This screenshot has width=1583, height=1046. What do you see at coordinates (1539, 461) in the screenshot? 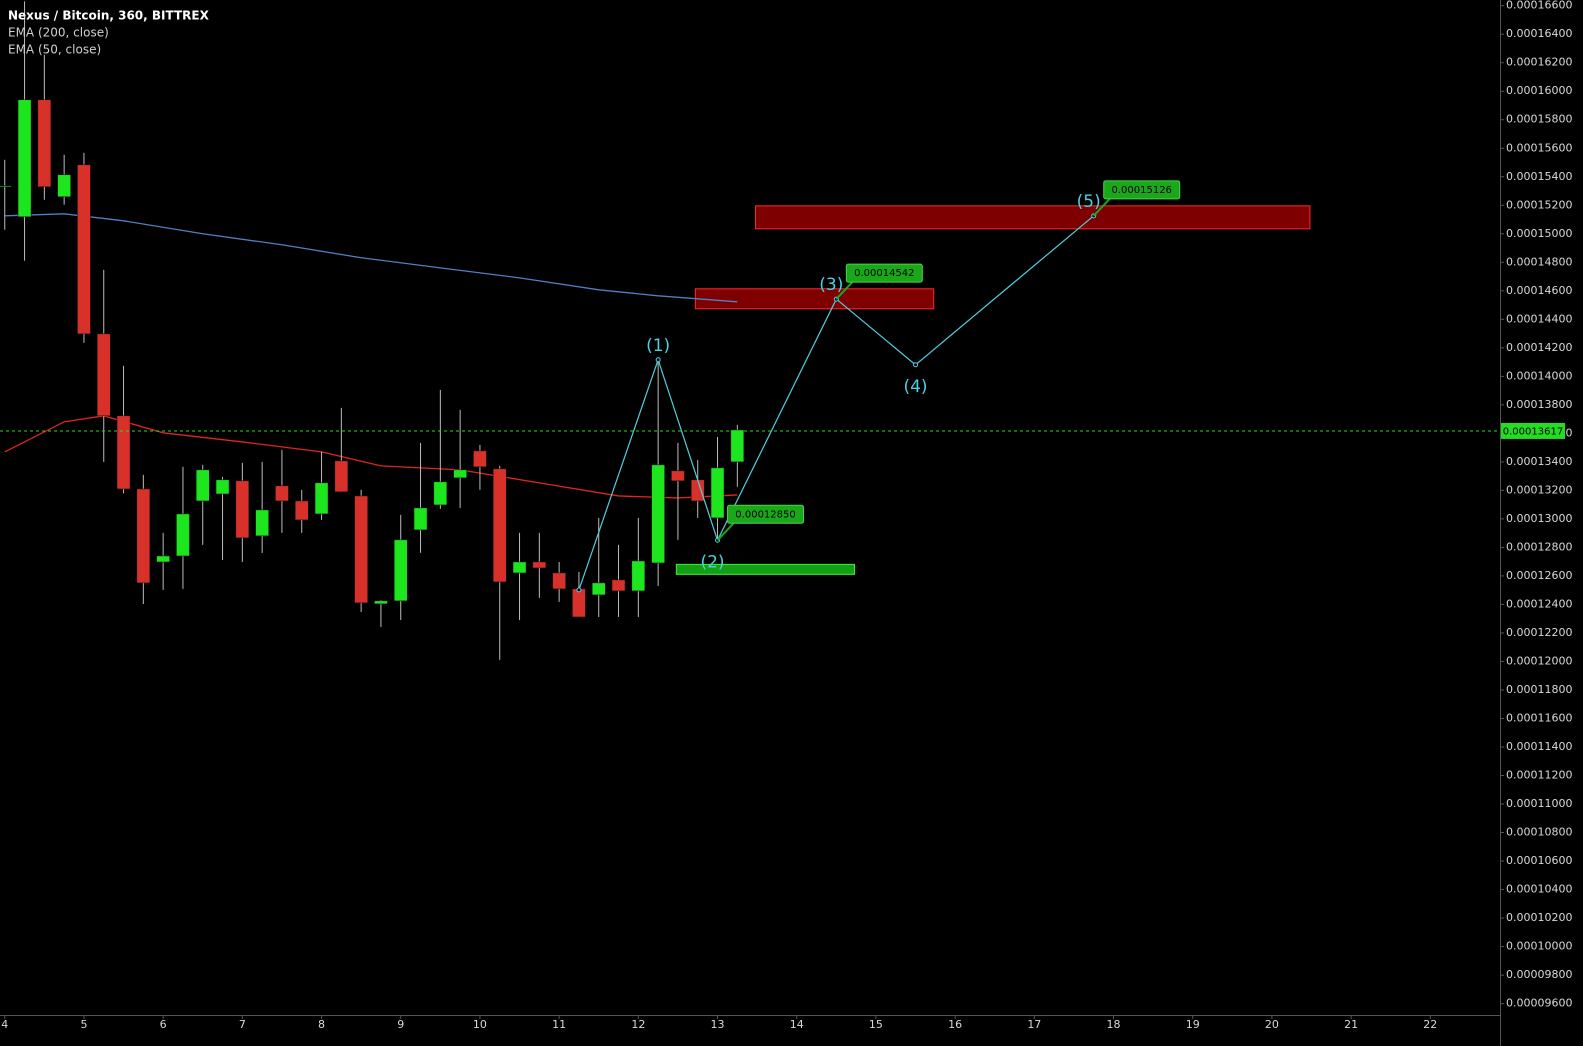
I see `y-tick-label: 0.00013400` at bounding box center [1539, 461].